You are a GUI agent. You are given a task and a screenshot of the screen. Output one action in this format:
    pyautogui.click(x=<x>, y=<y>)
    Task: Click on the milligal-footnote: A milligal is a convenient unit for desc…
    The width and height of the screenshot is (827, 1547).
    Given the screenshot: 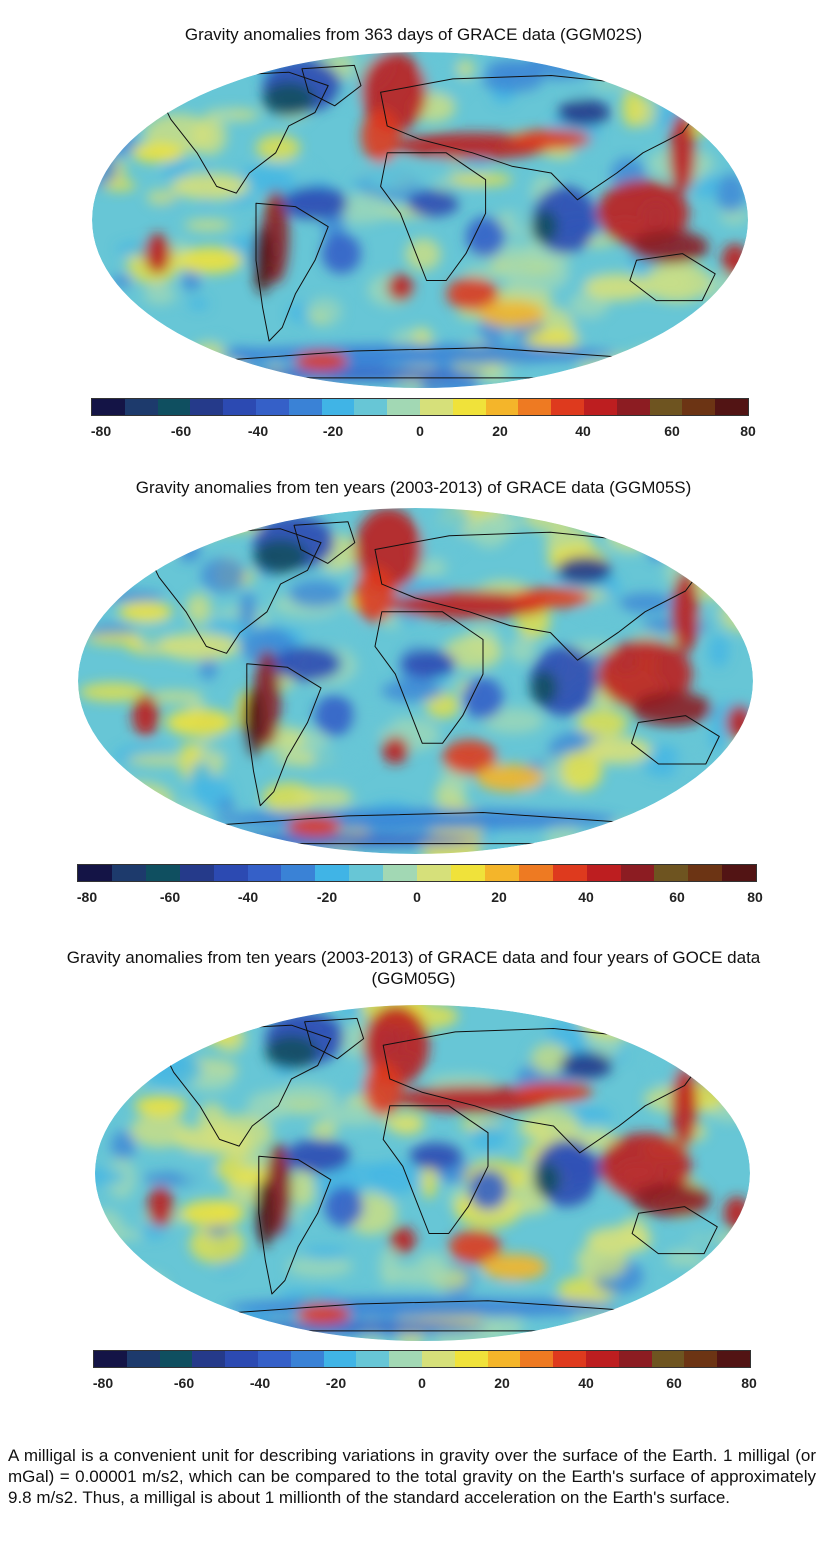 What is the action you would take?
    pyautogui.click(x=412, y=1476)
    